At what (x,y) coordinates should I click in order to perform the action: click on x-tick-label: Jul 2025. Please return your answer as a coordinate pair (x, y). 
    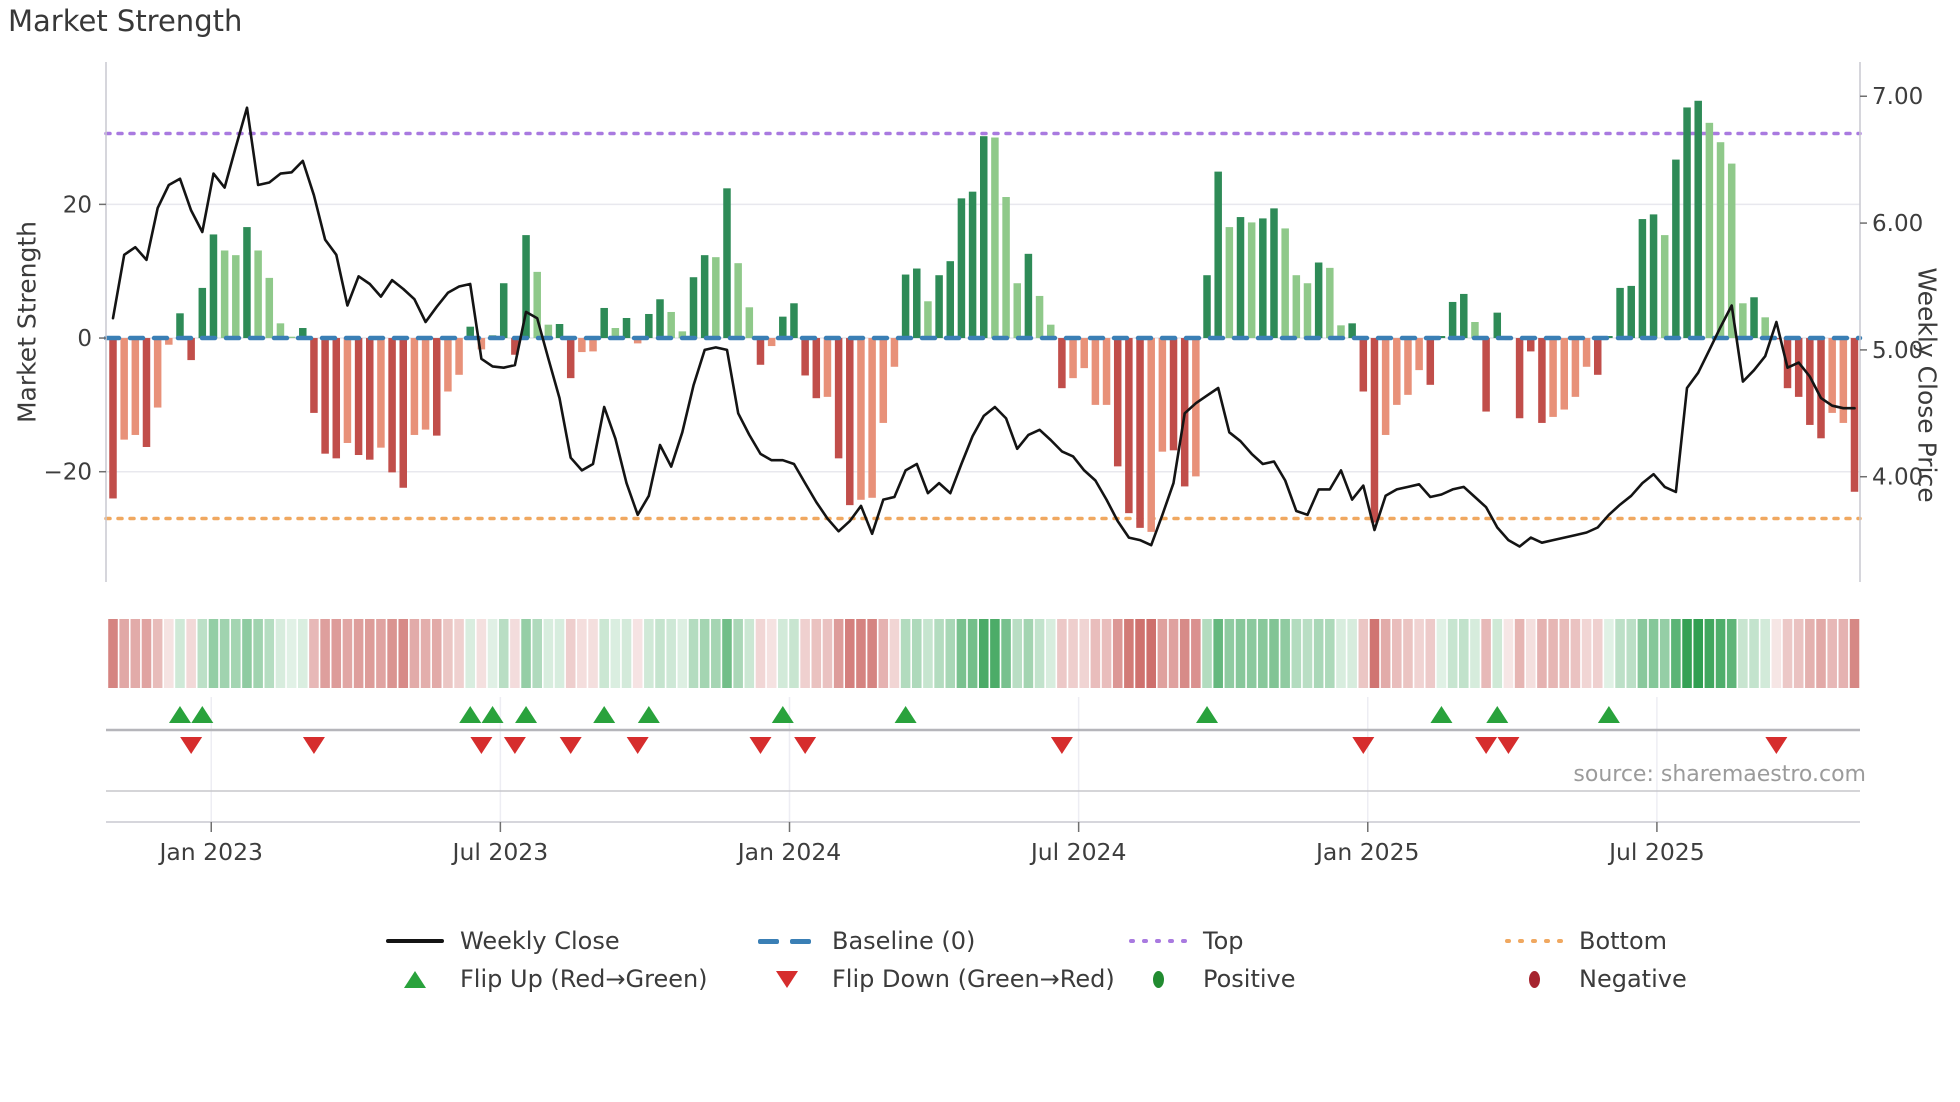
    Looking at the image, I should click on (1656, 852).